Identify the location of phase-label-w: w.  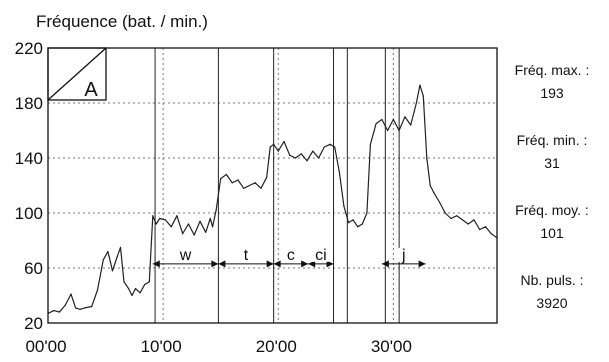
(185, 255).